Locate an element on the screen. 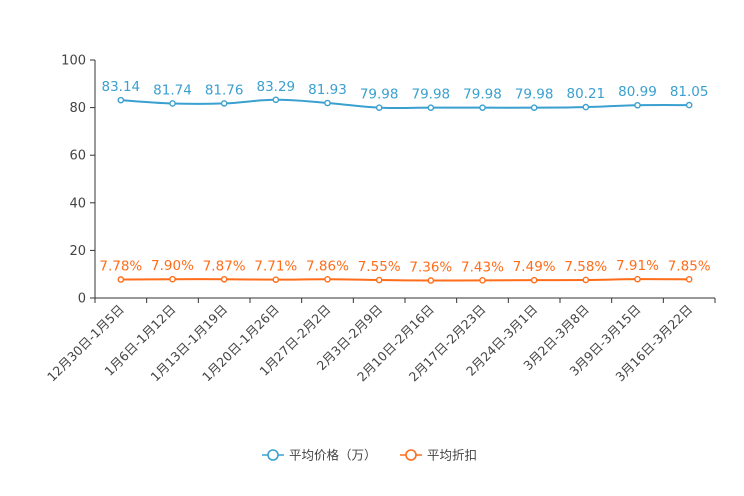  legend-label: 平均价格（万） is located at coordinates (333, 455).